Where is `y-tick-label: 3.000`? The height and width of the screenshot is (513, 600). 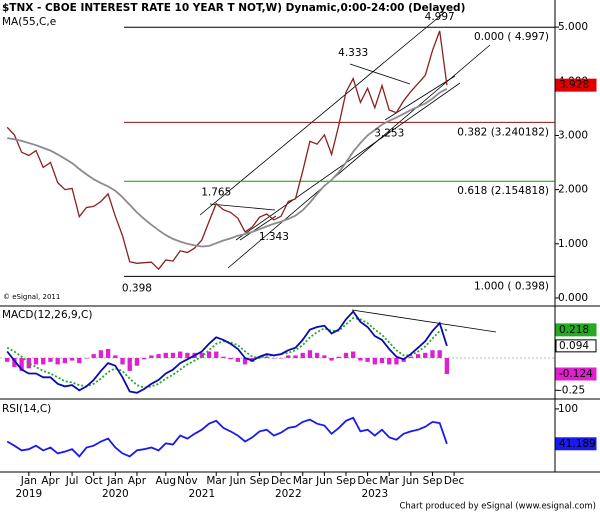 y-tick-label: 3.000 is located at coordinates (573, 135).